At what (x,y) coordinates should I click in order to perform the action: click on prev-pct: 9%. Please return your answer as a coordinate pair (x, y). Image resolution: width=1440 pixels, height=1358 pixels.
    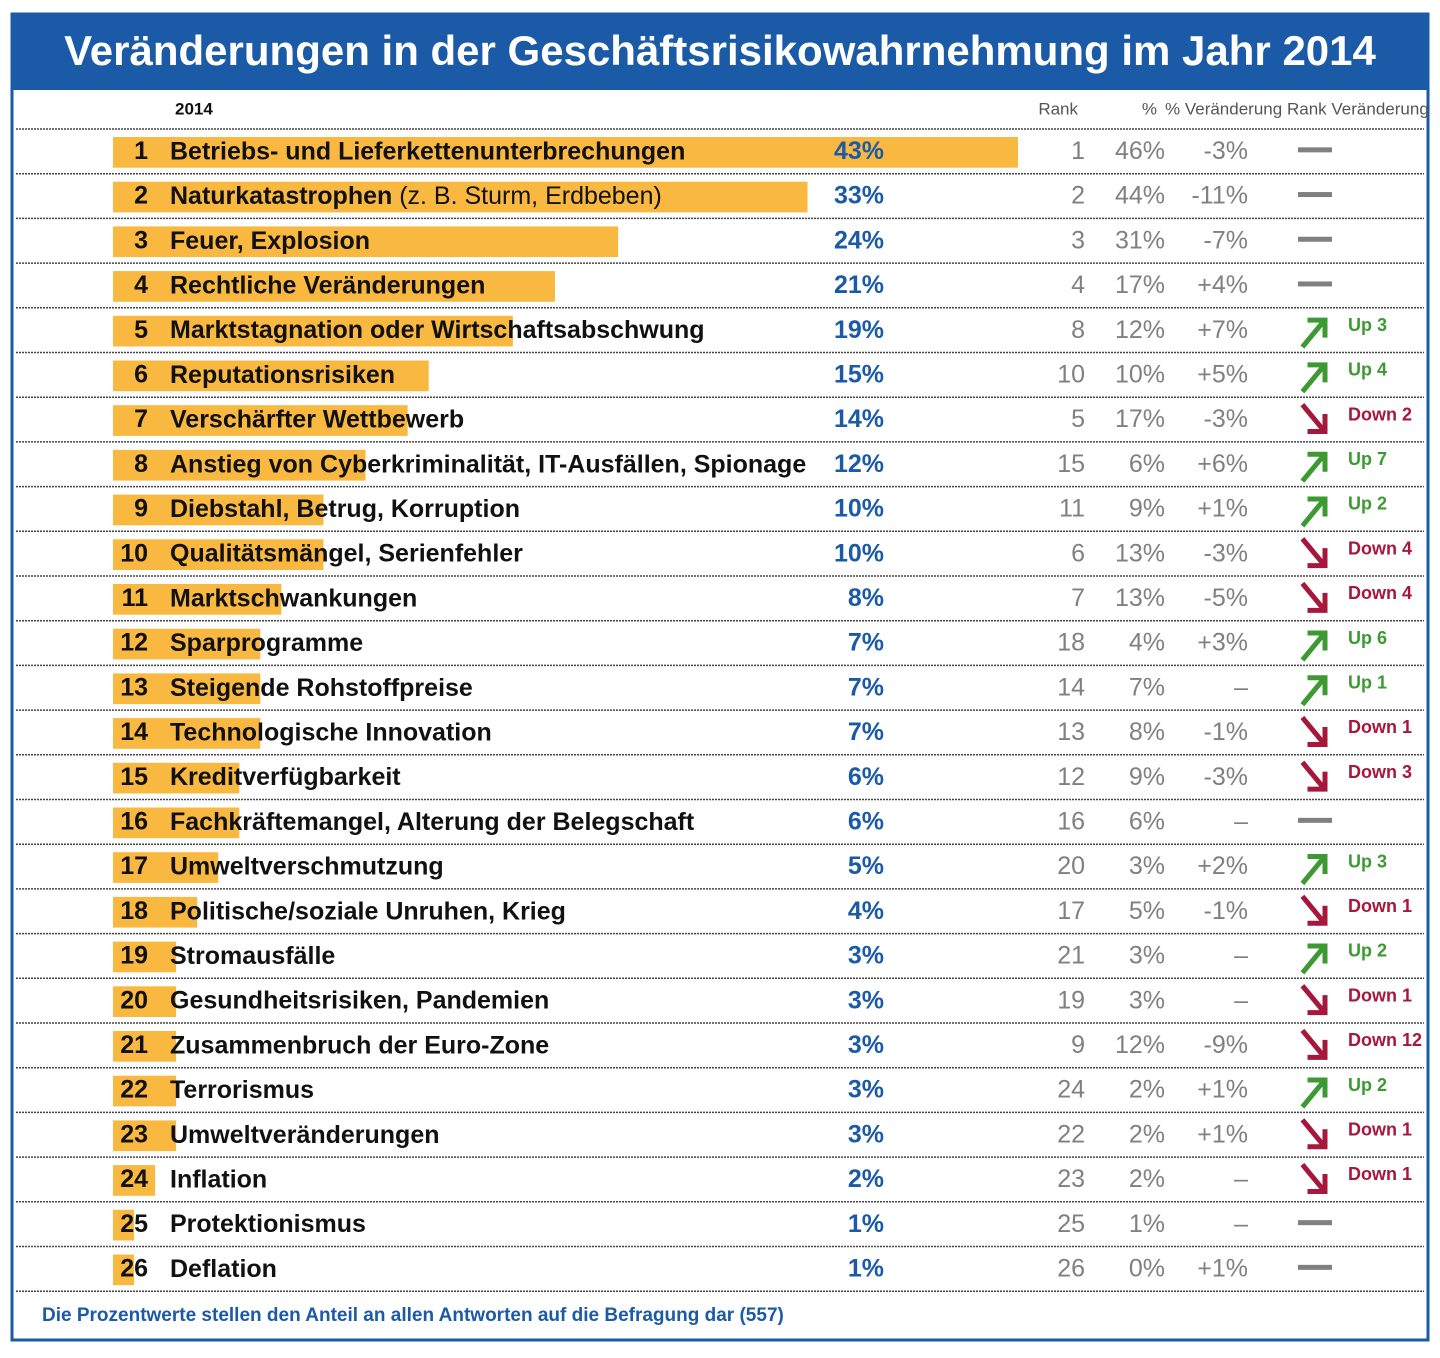
    Looking at the image, I should click on (1147, 509).